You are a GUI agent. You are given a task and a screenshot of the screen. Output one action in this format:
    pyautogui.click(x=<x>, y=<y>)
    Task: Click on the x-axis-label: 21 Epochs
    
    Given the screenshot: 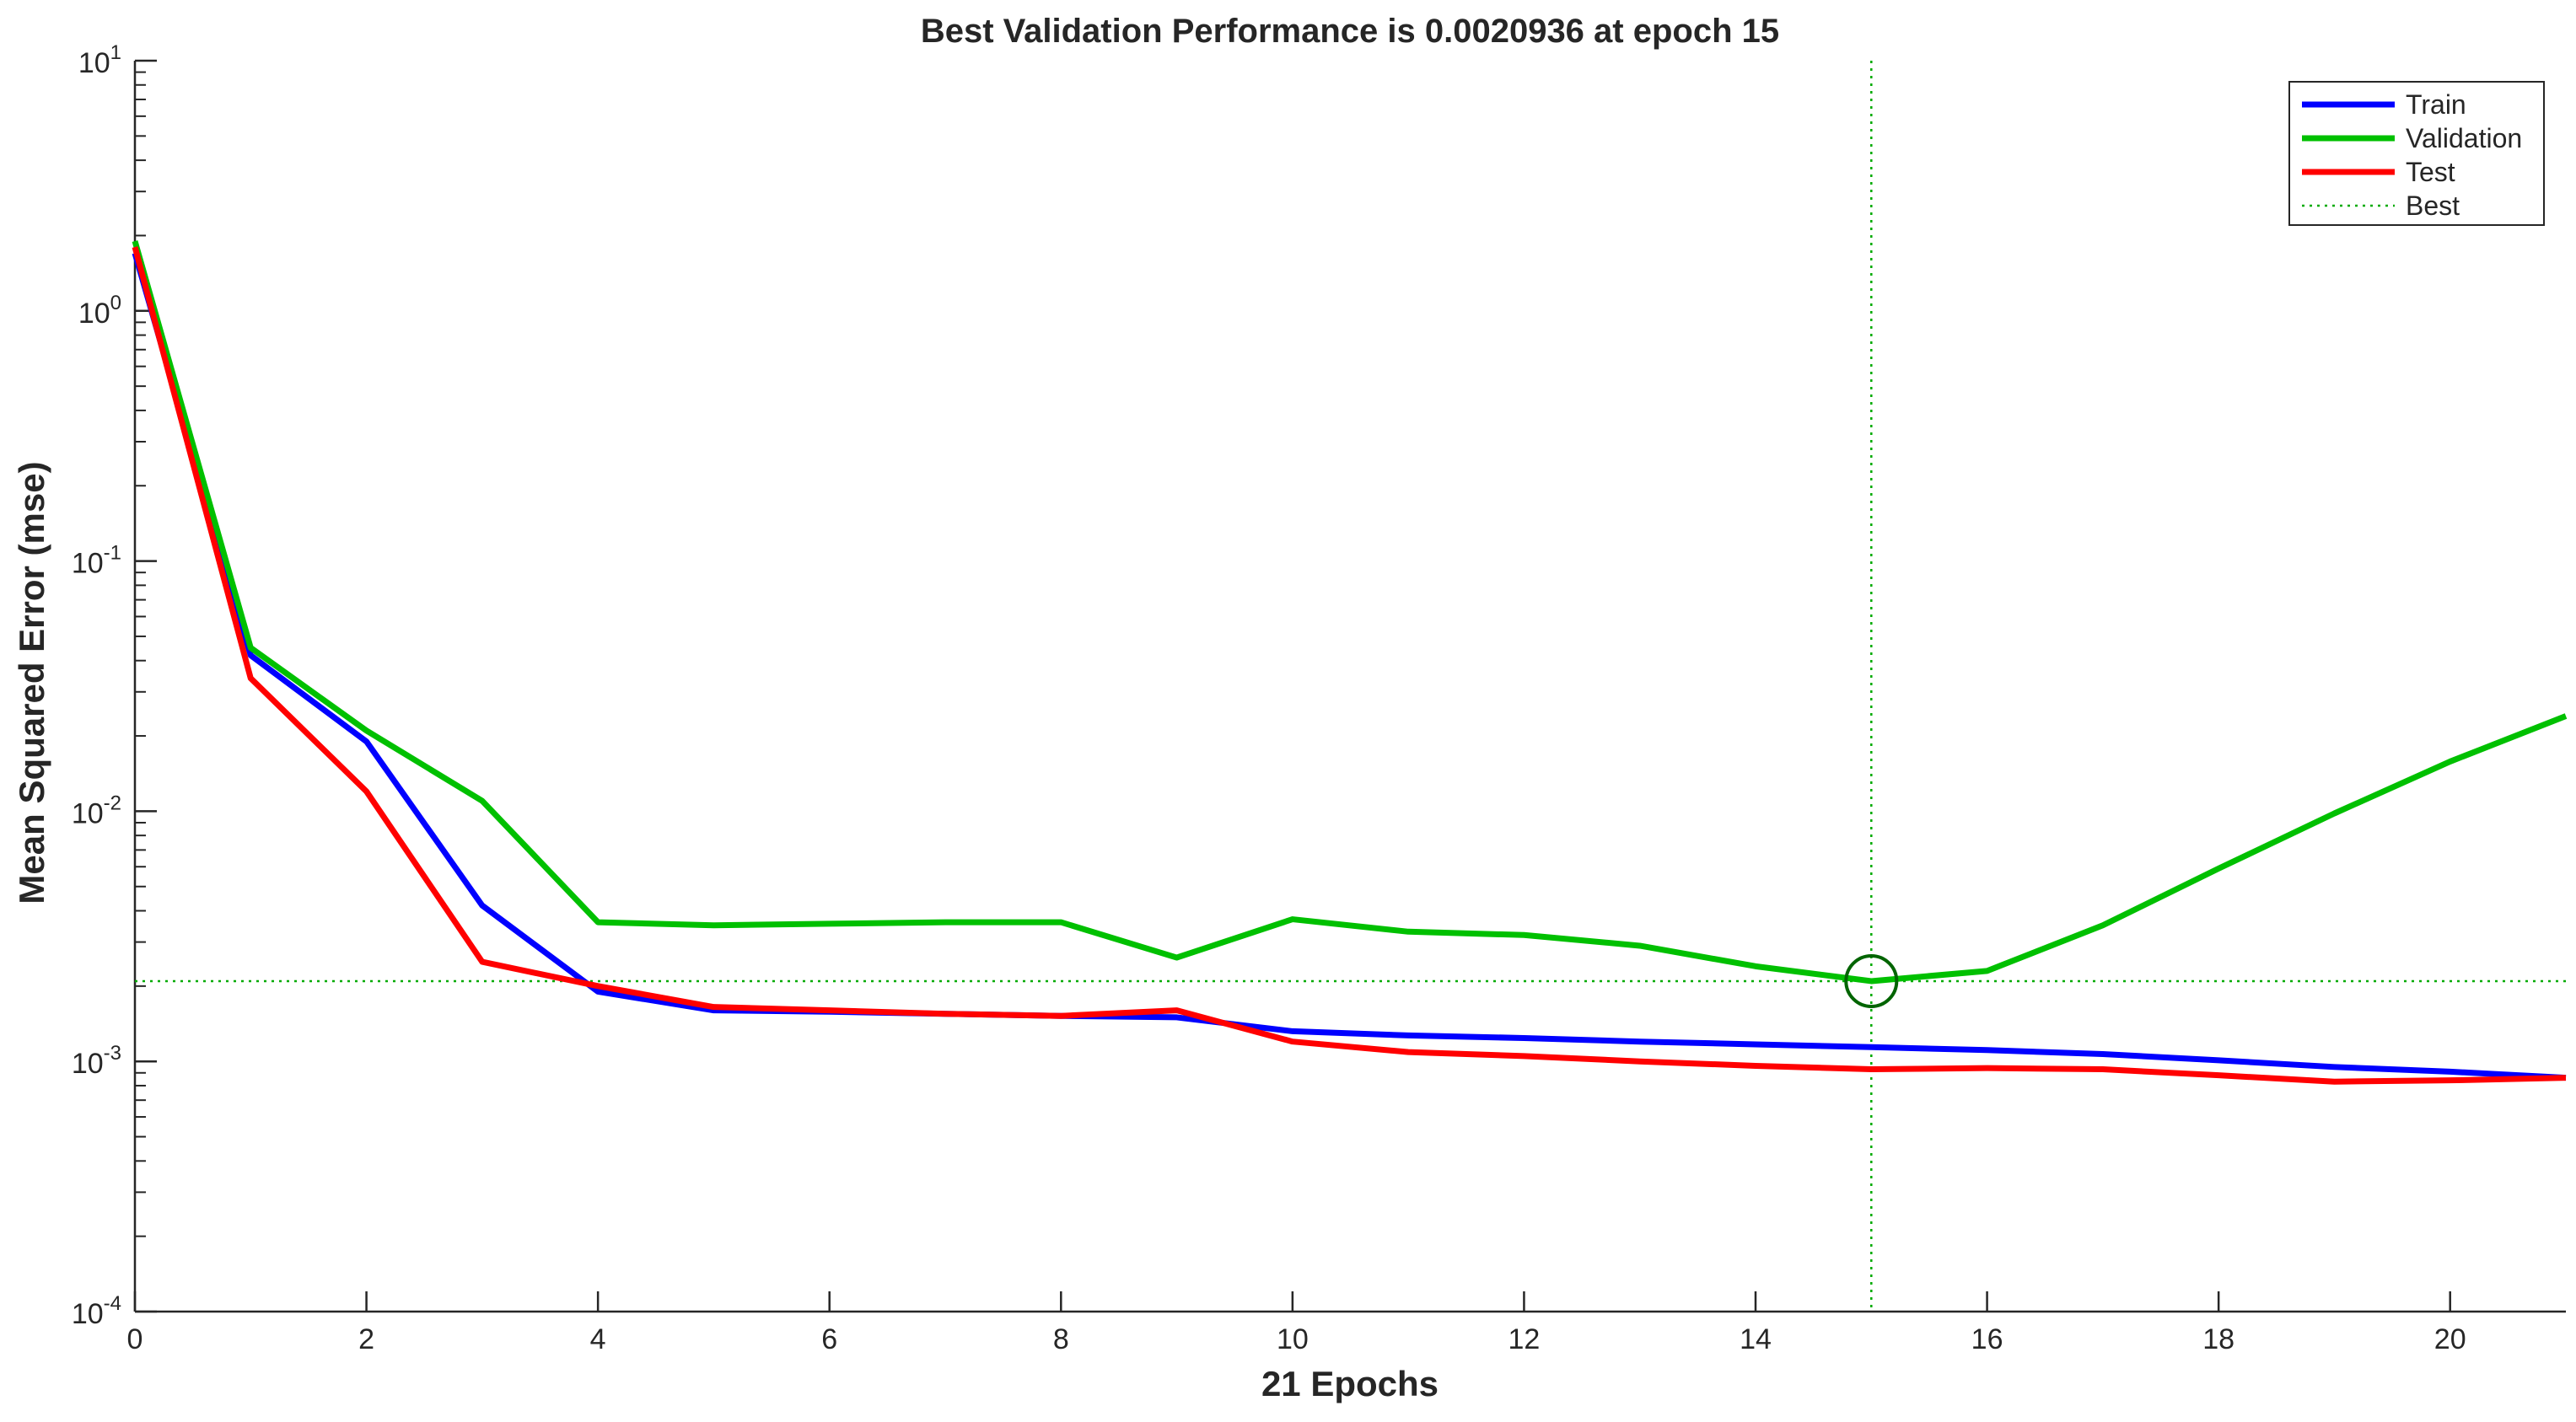 What is the action you would take?
    pyautogui.click(x=1350, y=1383)
    